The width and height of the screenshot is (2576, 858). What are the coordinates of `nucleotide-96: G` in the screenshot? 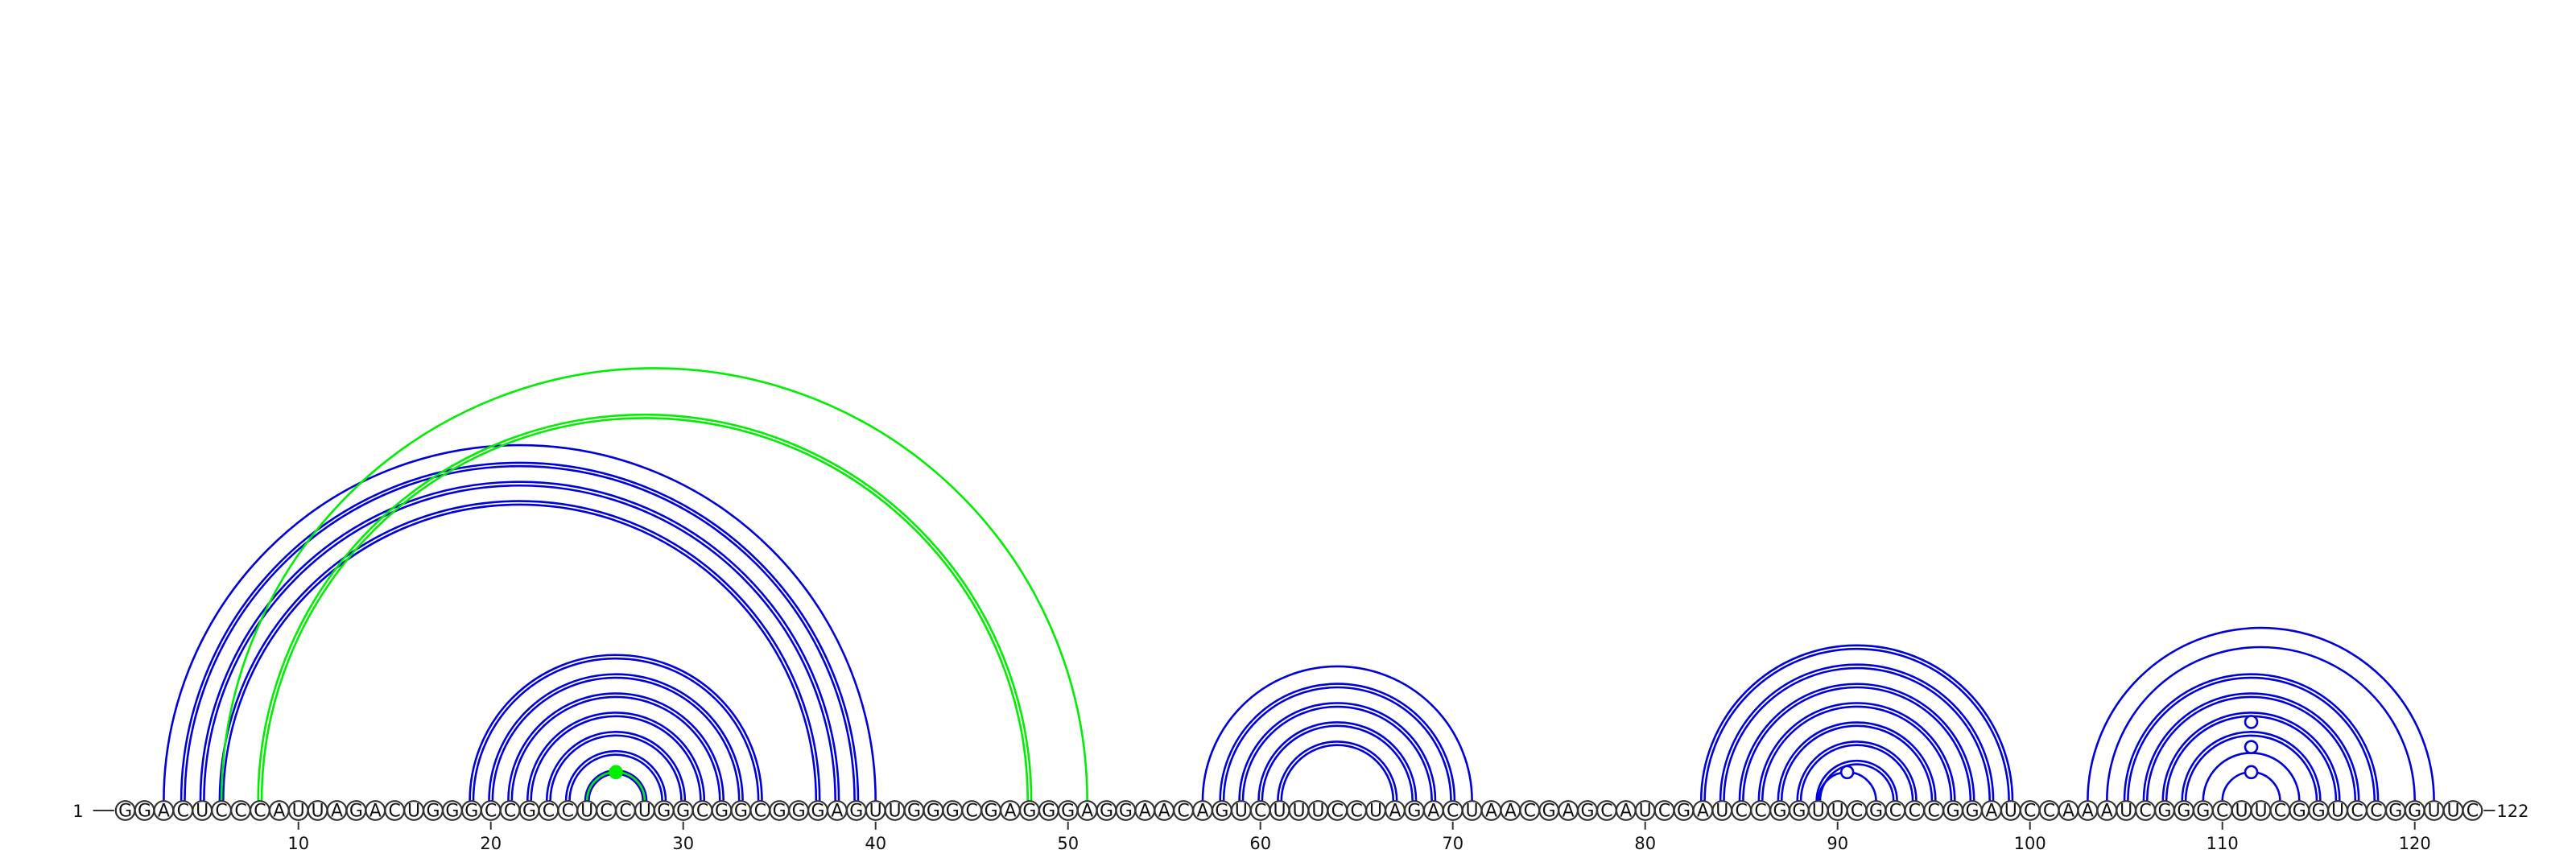 It's located at (1953, 811).